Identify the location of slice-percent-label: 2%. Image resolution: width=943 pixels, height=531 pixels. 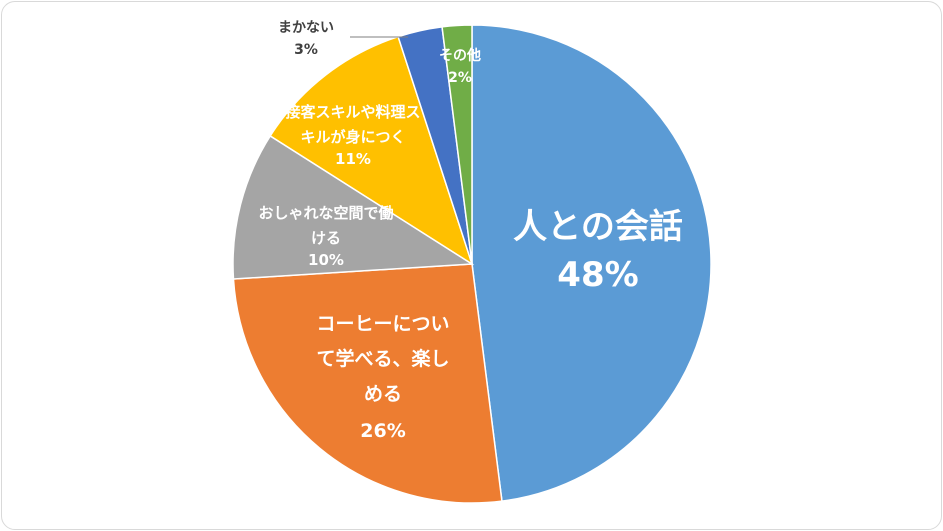
(460, 78).